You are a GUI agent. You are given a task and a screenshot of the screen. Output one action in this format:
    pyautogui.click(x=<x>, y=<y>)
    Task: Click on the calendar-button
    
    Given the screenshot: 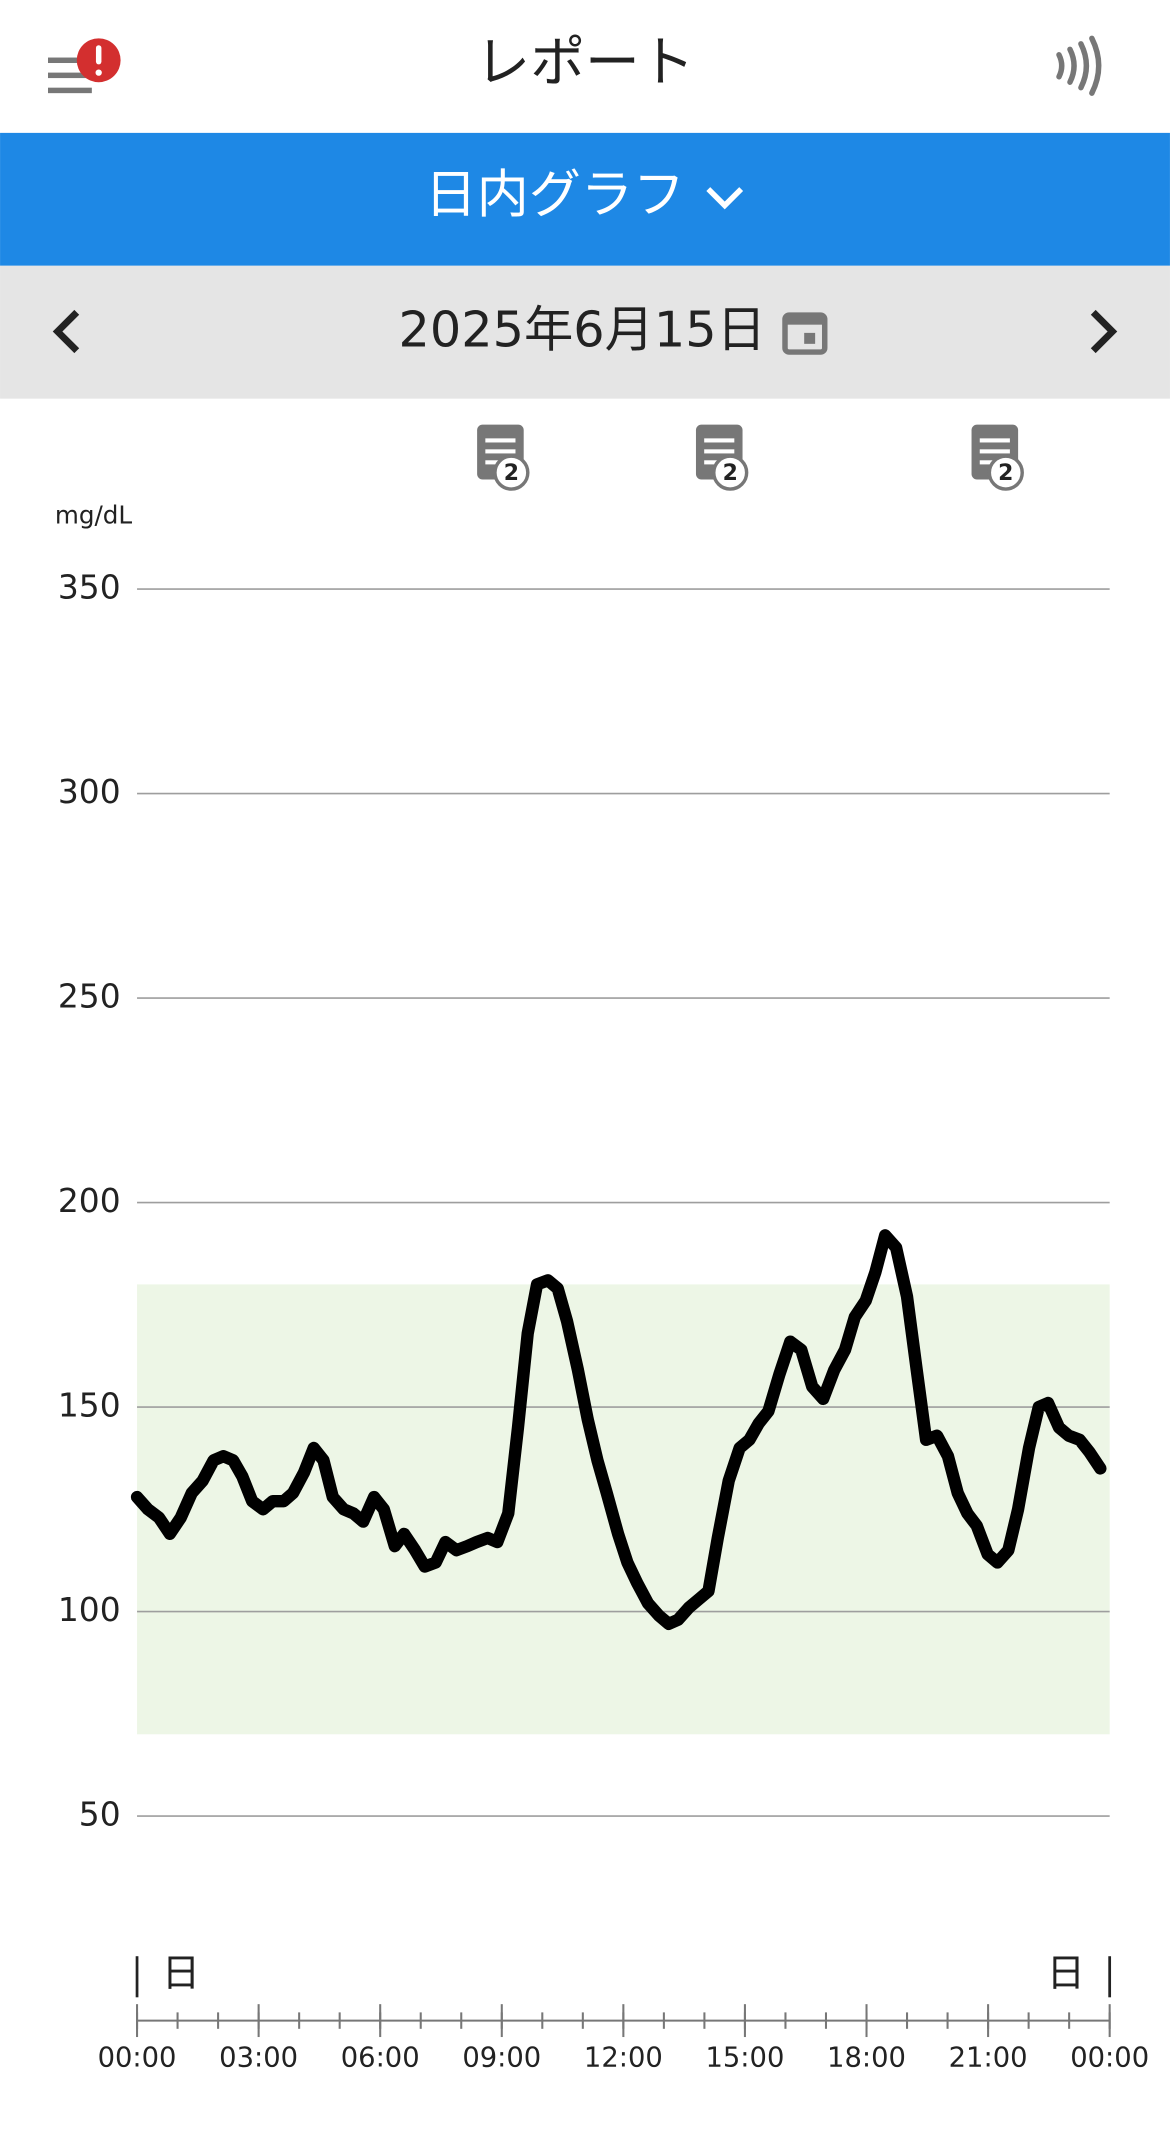 What is the action you would take?
    pyautogui.click(x=805, y=333)
    